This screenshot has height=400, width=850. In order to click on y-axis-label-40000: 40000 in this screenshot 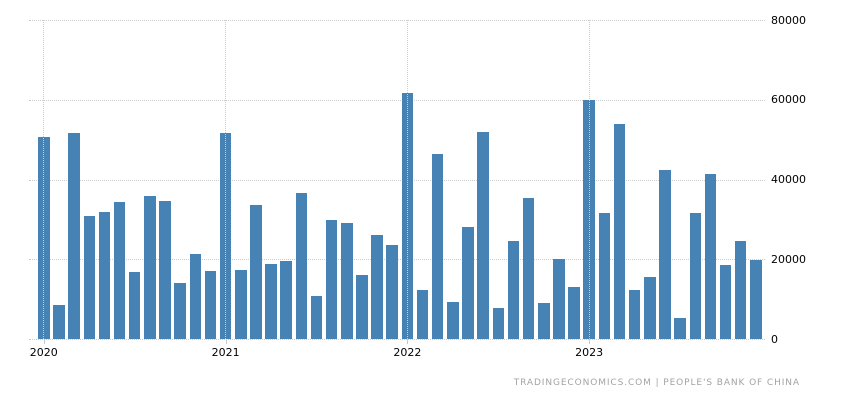, I will do `click(788, 179)`.